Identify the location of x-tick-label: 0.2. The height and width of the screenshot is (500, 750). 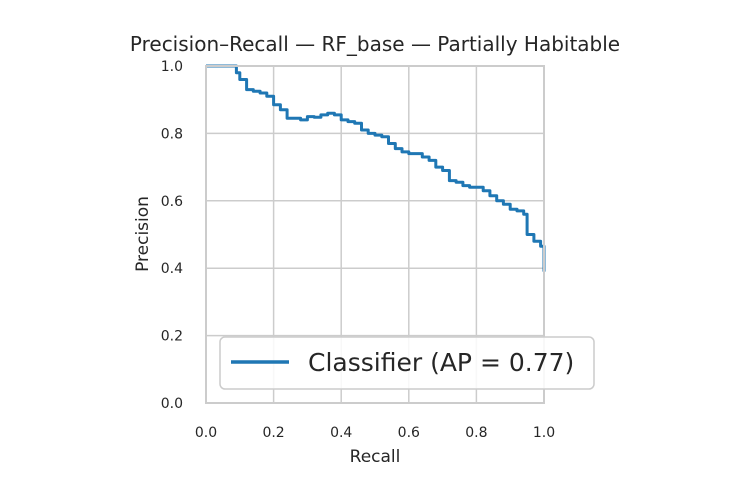
(273, 433).